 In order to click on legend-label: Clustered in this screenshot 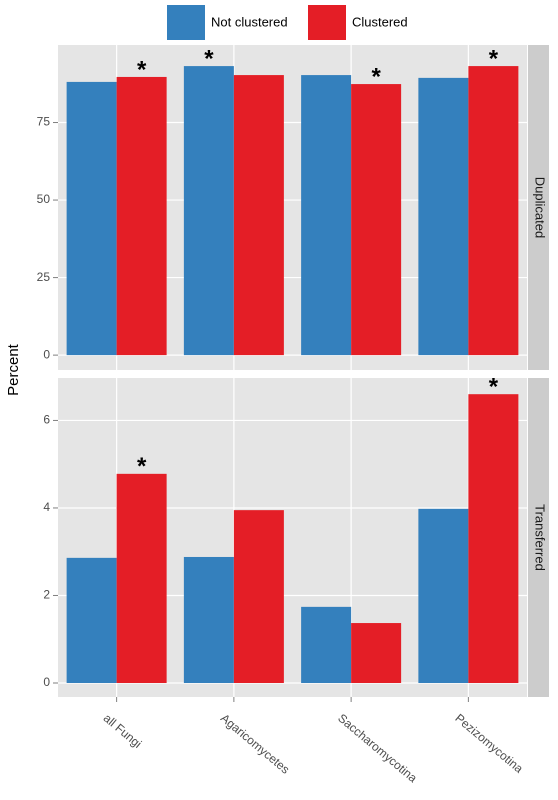, I will do `click(380, 21)`.